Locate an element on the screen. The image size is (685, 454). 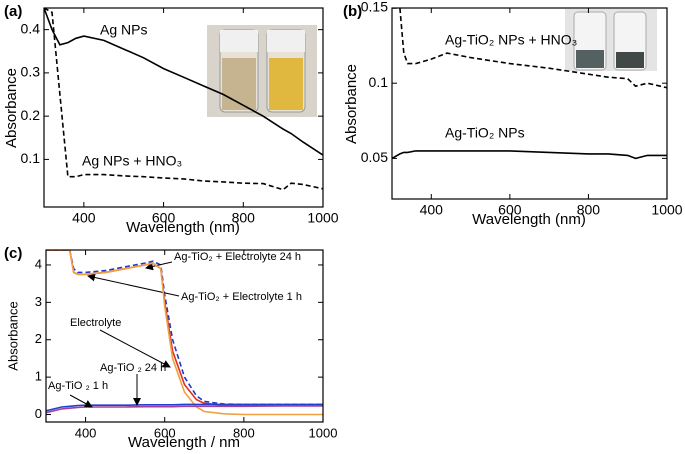
series-label: Ag-TiO₂ NPs + HNO₃ is located at coordinates (511, 40).